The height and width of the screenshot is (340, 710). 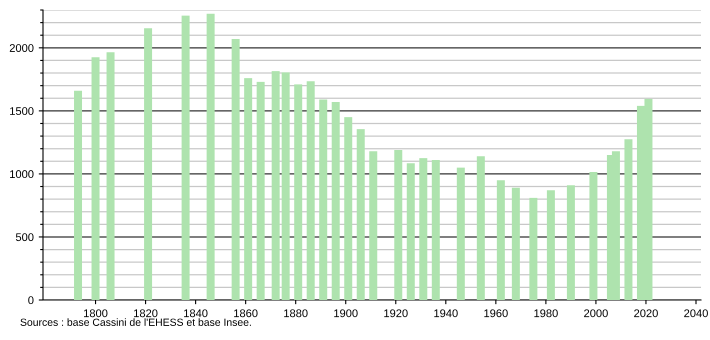 What do you see at coordinates (646, 313) in the screenshot?
I see `x-tick-label: 2020` at bounding box center [646, 313].